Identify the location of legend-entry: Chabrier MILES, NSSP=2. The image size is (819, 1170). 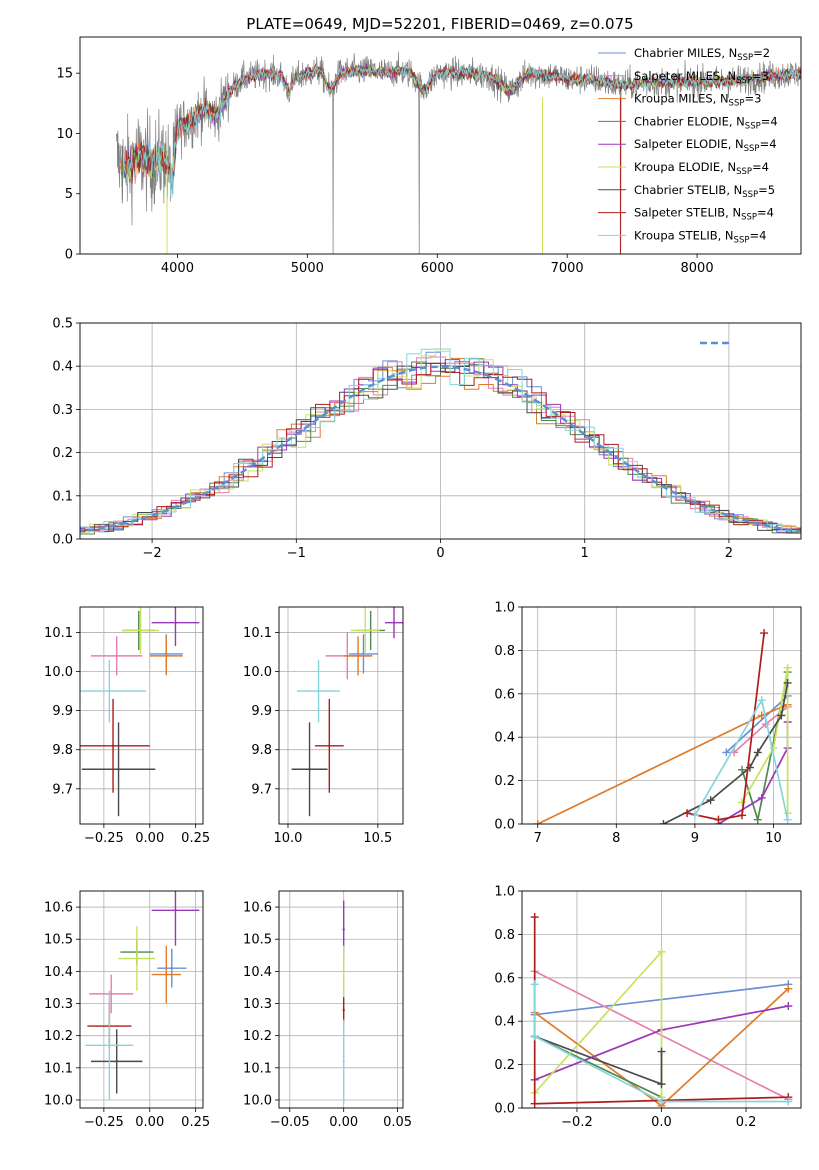
(702, 54).